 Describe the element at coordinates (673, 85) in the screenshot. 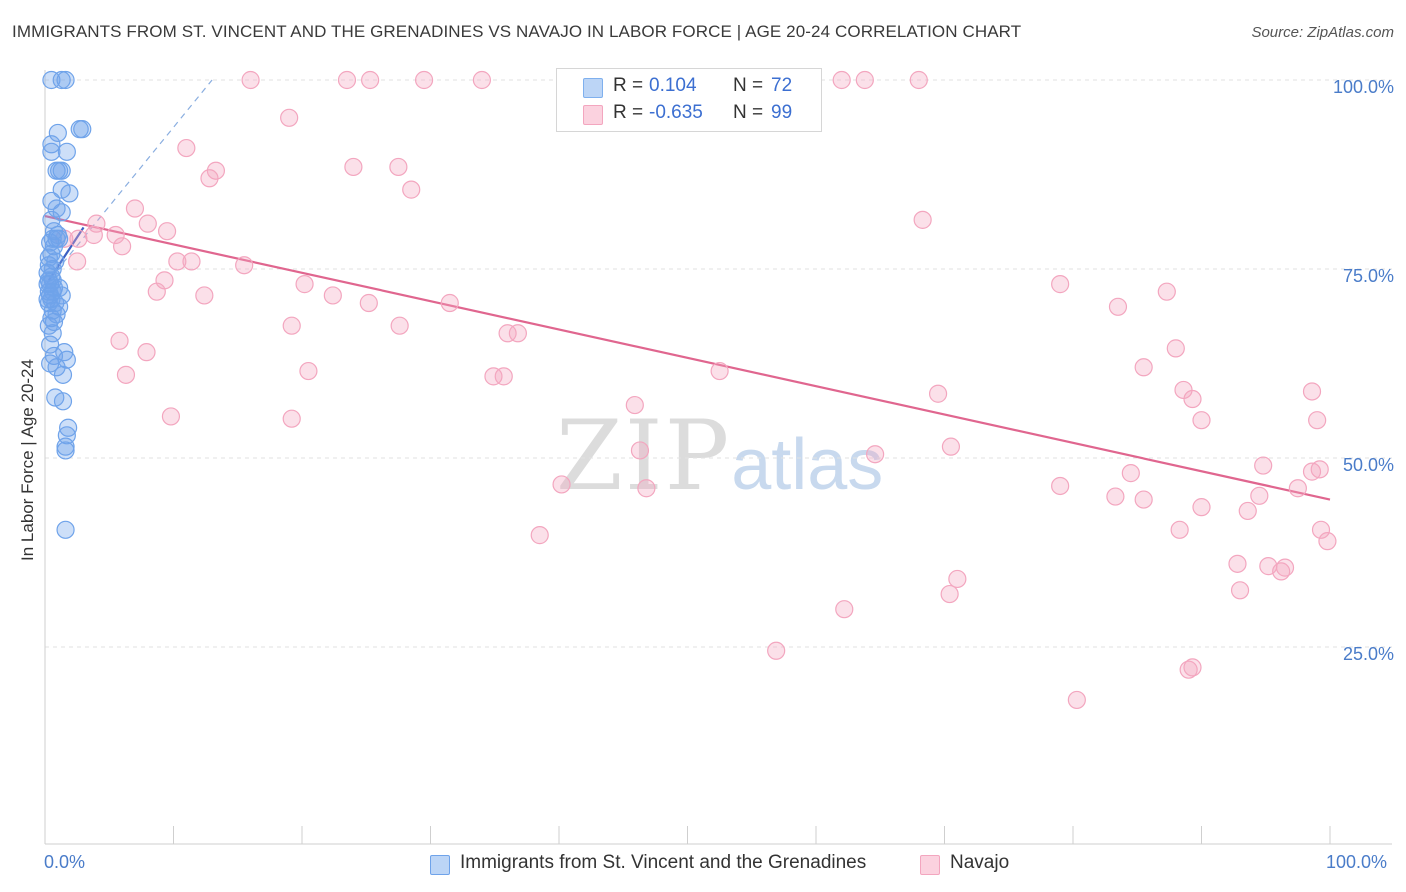

I see `r-value: 0.104` at that location.